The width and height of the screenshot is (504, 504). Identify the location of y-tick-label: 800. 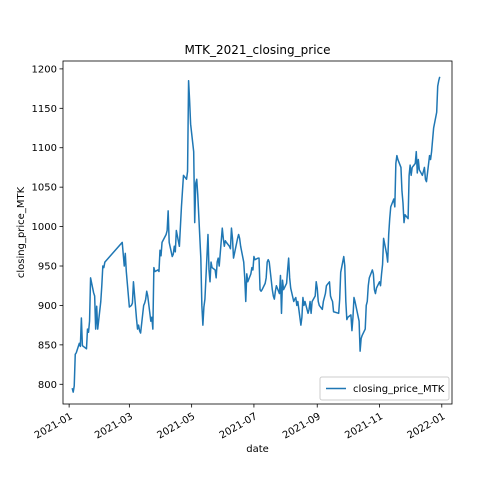
(47, 385).